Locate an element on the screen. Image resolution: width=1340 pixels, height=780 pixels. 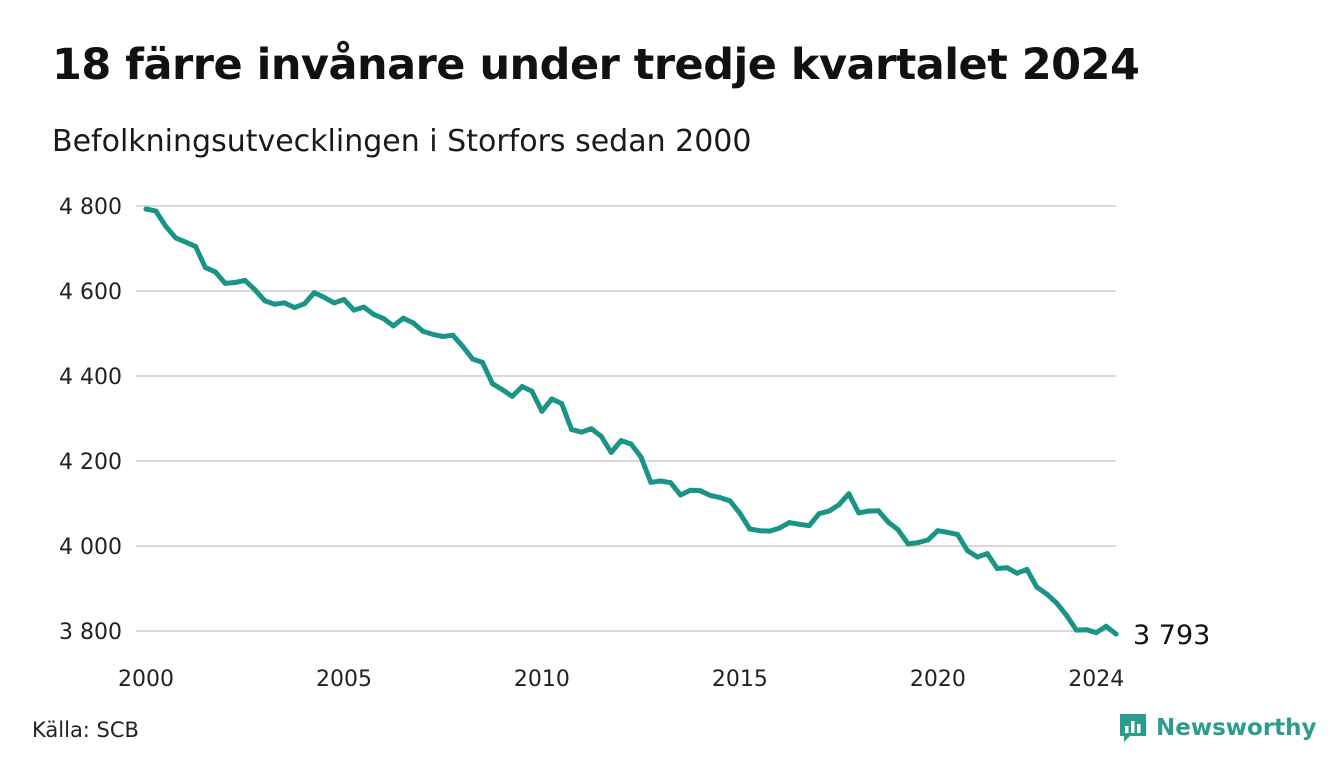
x-tick-label: 2005 is located at coordinates (344, 679).